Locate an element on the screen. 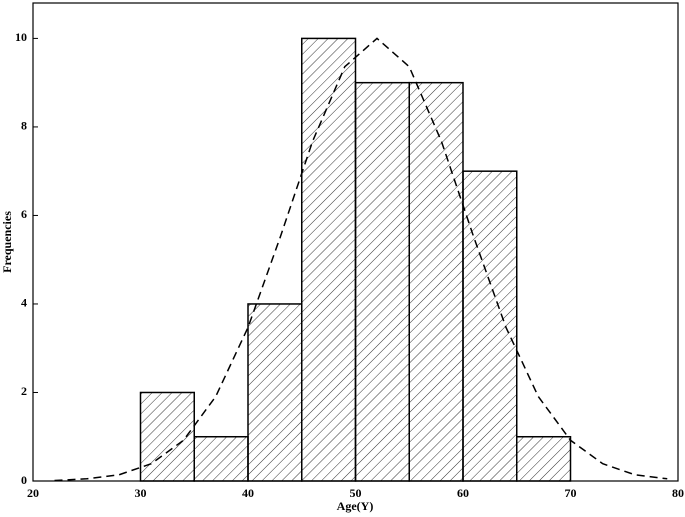 Image resolution: width=685 pixels, height=517 pixels. x-tick-label: 40 is located at coordinates (248, 493).